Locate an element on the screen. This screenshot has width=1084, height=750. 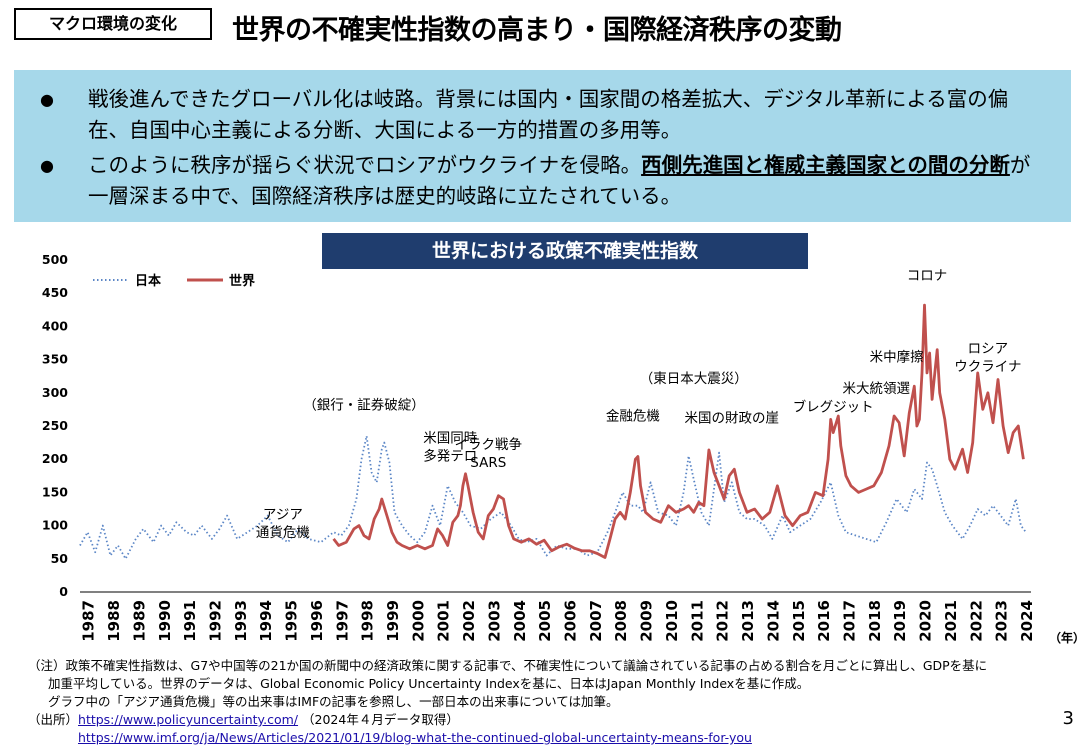
event-annotation: 米国同時多発テロ is located at coordinates (450, 448).